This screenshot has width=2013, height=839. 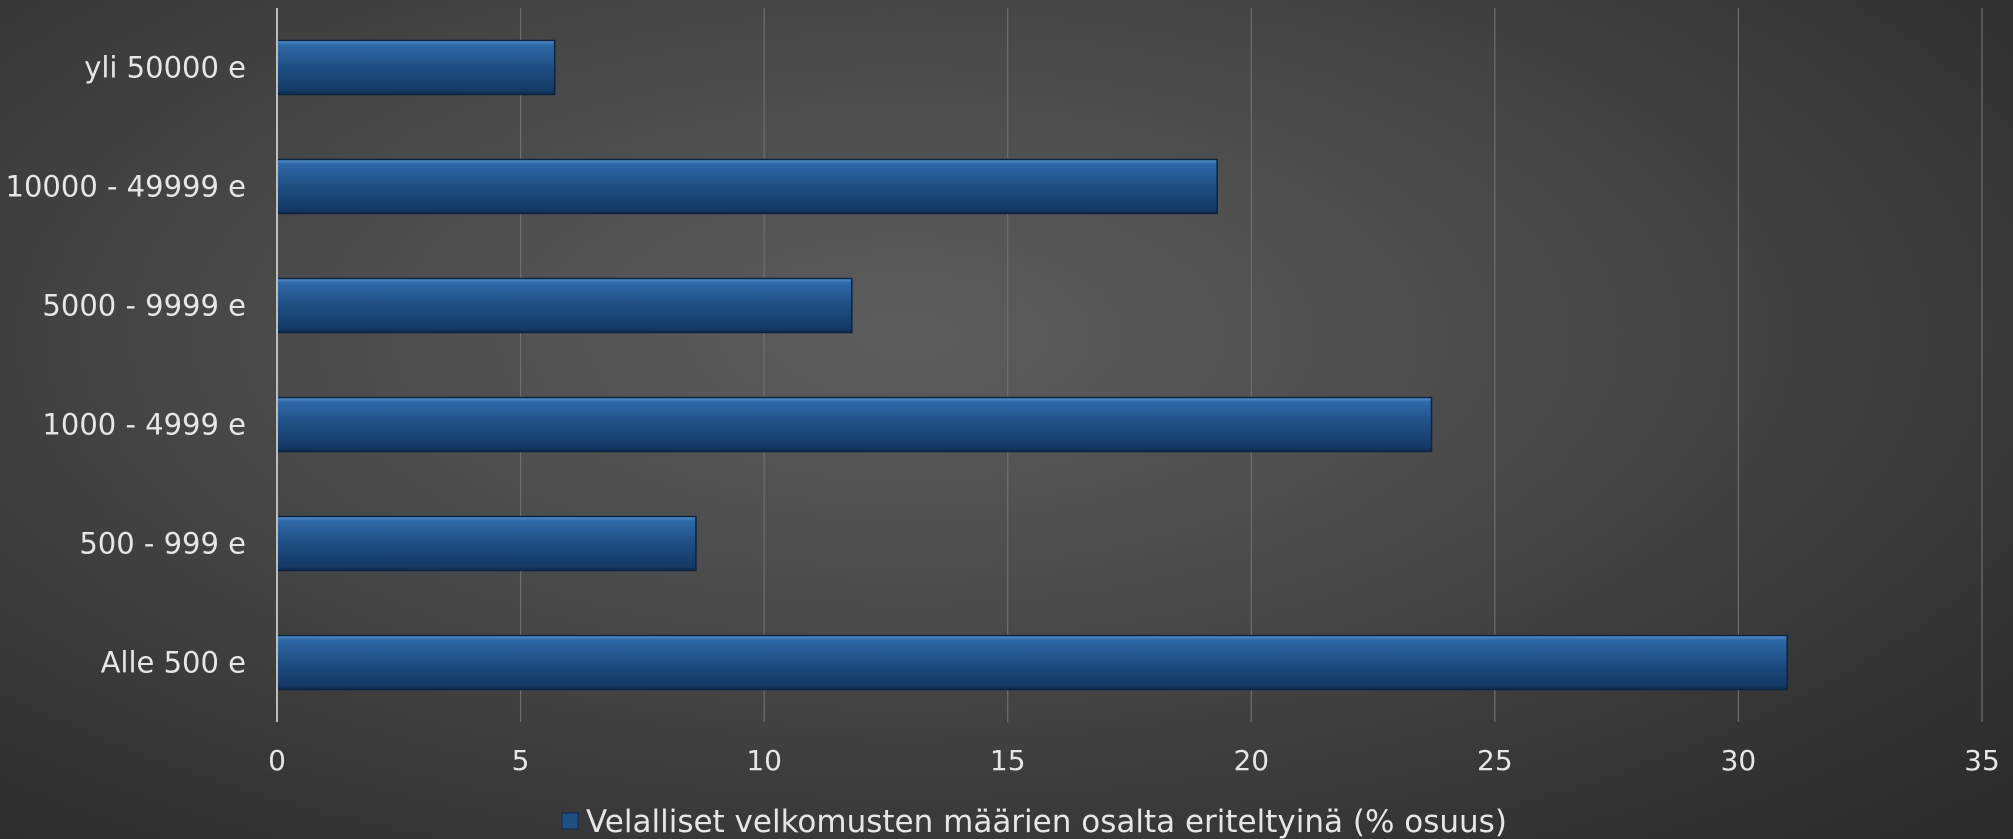 What do you see at coordinates (521, 760) in the screenshot?
I see `x-tick-label: 5` at bounding box center [521, 760].